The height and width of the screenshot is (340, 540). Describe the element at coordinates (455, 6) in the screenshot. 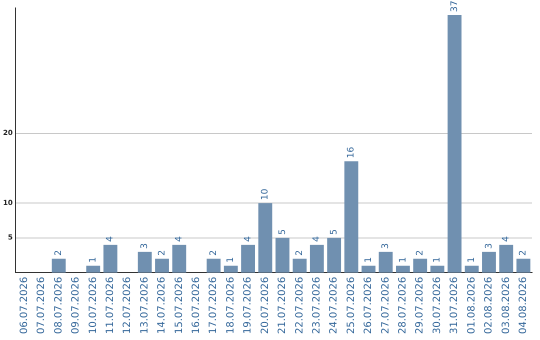

I see `data-label: 37` at that location.